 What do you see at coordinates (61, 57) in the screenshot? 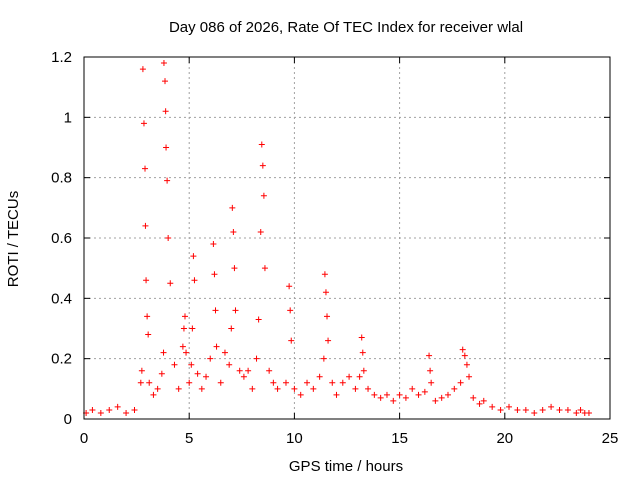
I see `y-tick-label: 1.2` at bounding box center [61, 57].